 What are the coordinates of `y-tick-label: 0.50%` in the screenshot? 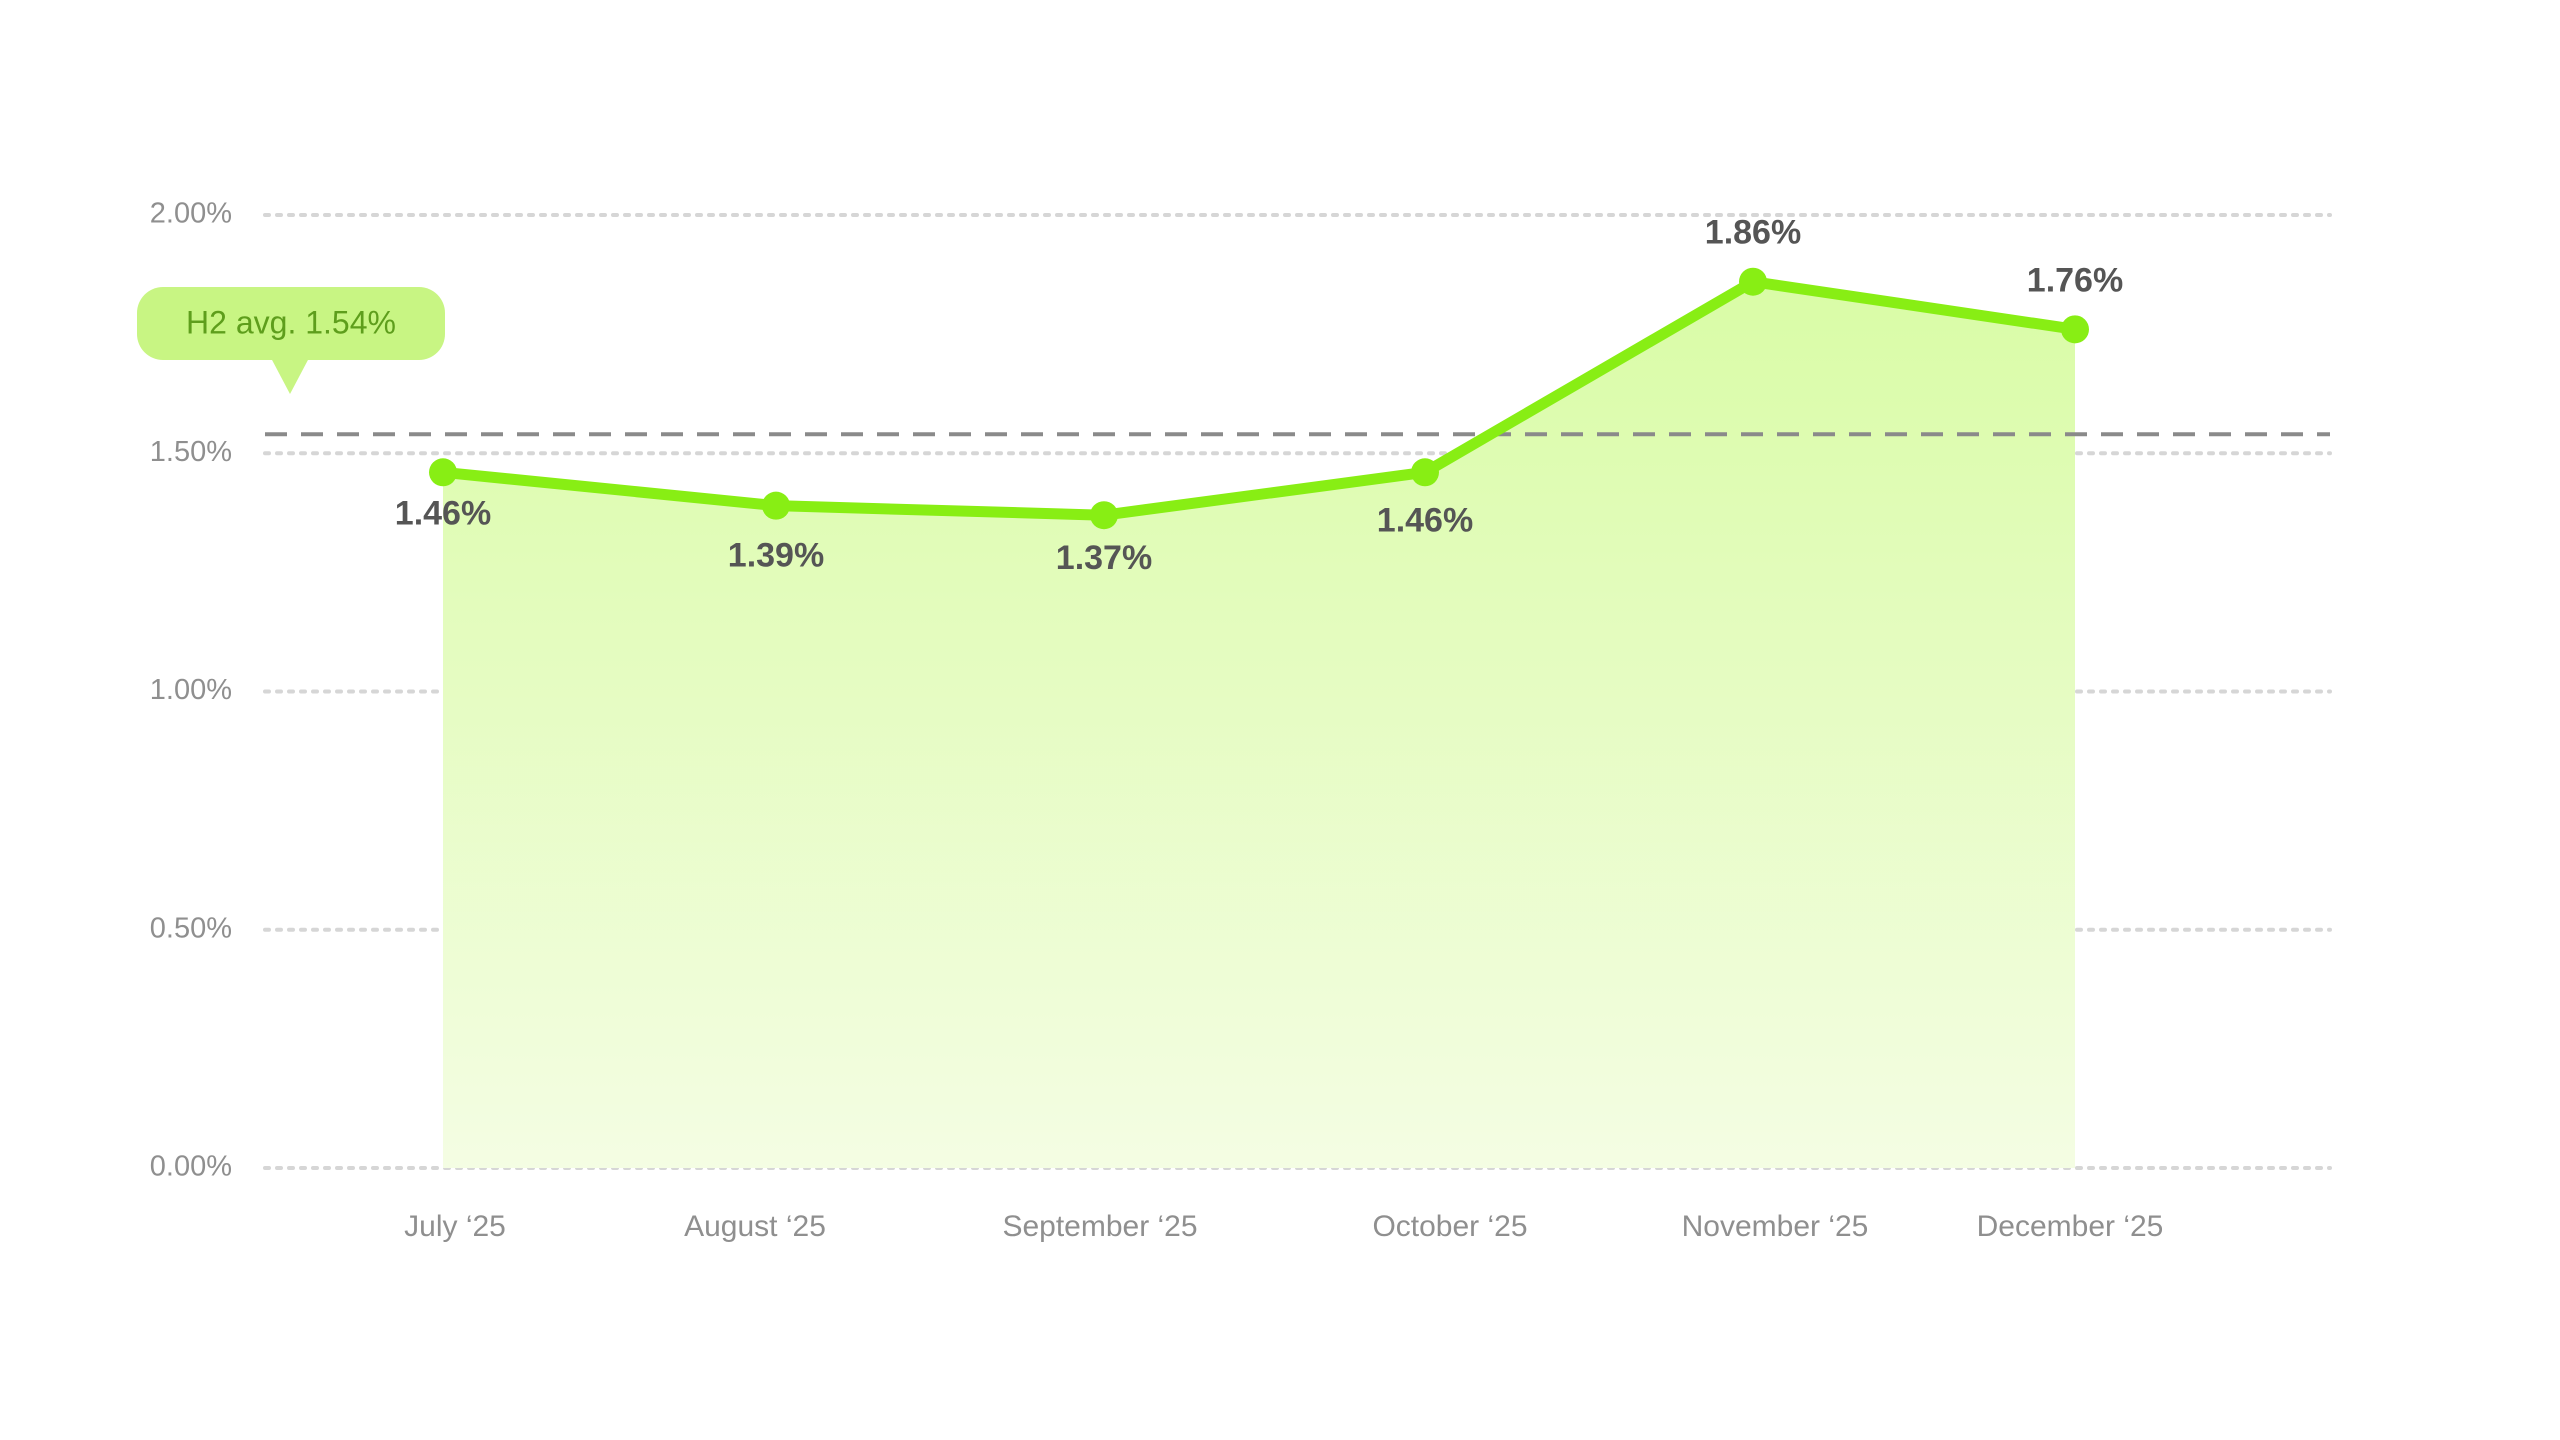 It's located at (191, 928).